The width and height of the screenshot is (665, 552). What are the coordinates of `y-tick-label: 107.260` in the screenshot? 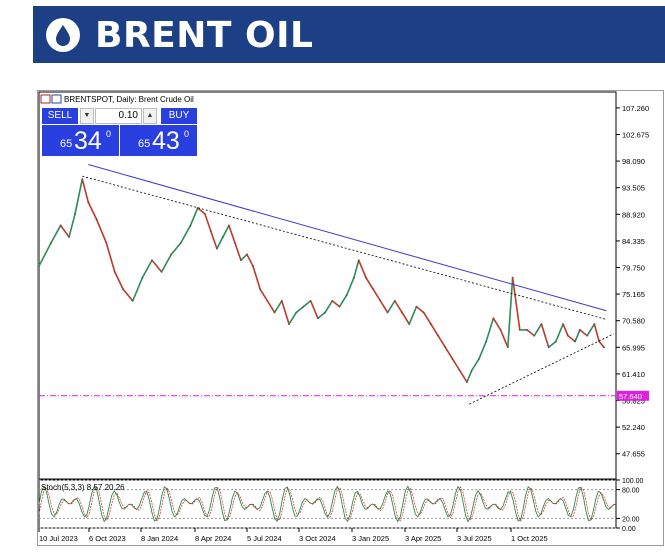 It's located at (635, 108).